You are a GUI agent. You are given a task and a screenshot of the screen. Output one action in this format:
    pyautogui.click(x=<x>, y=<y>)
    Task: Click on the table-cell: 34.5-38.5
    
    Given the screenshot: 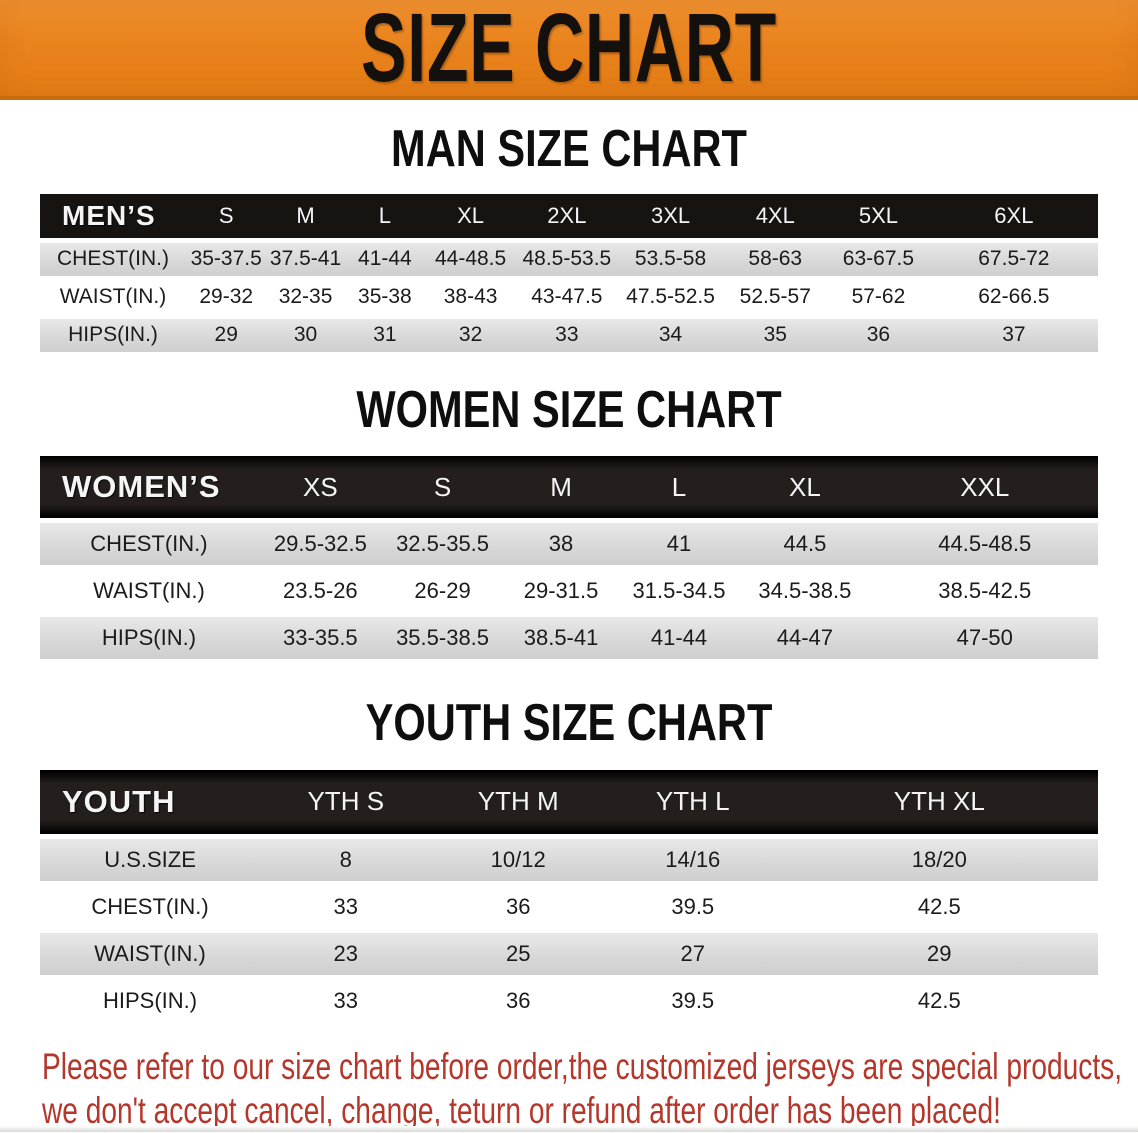 What is the action you would take?
    pyautogui.click(x=805, y=591)
    